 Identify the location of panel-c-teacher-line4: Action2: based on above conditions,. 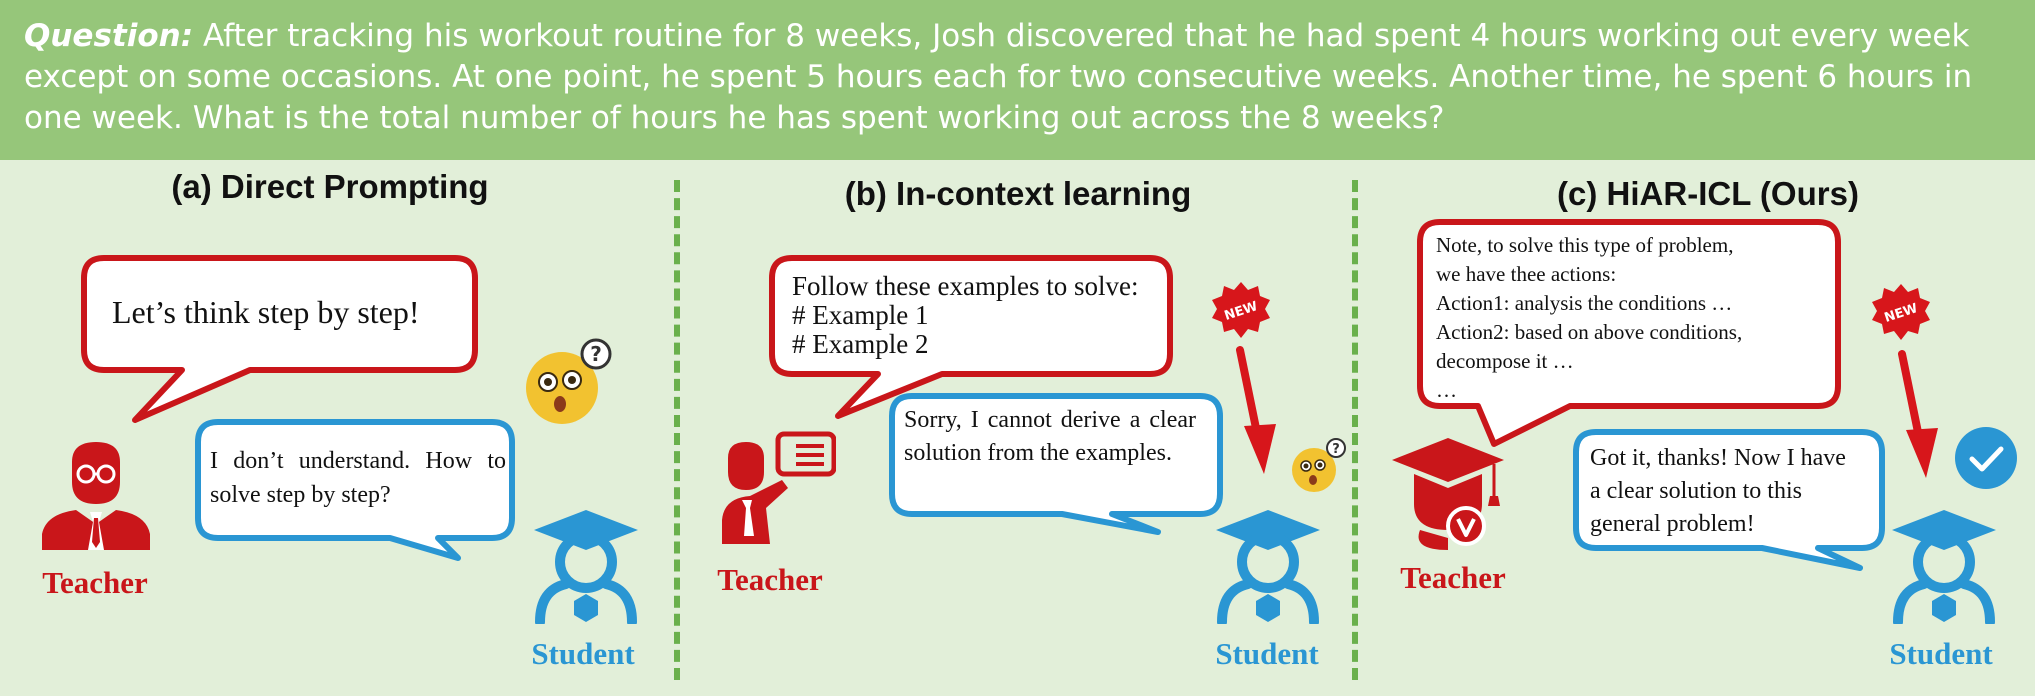
(1589, 332).